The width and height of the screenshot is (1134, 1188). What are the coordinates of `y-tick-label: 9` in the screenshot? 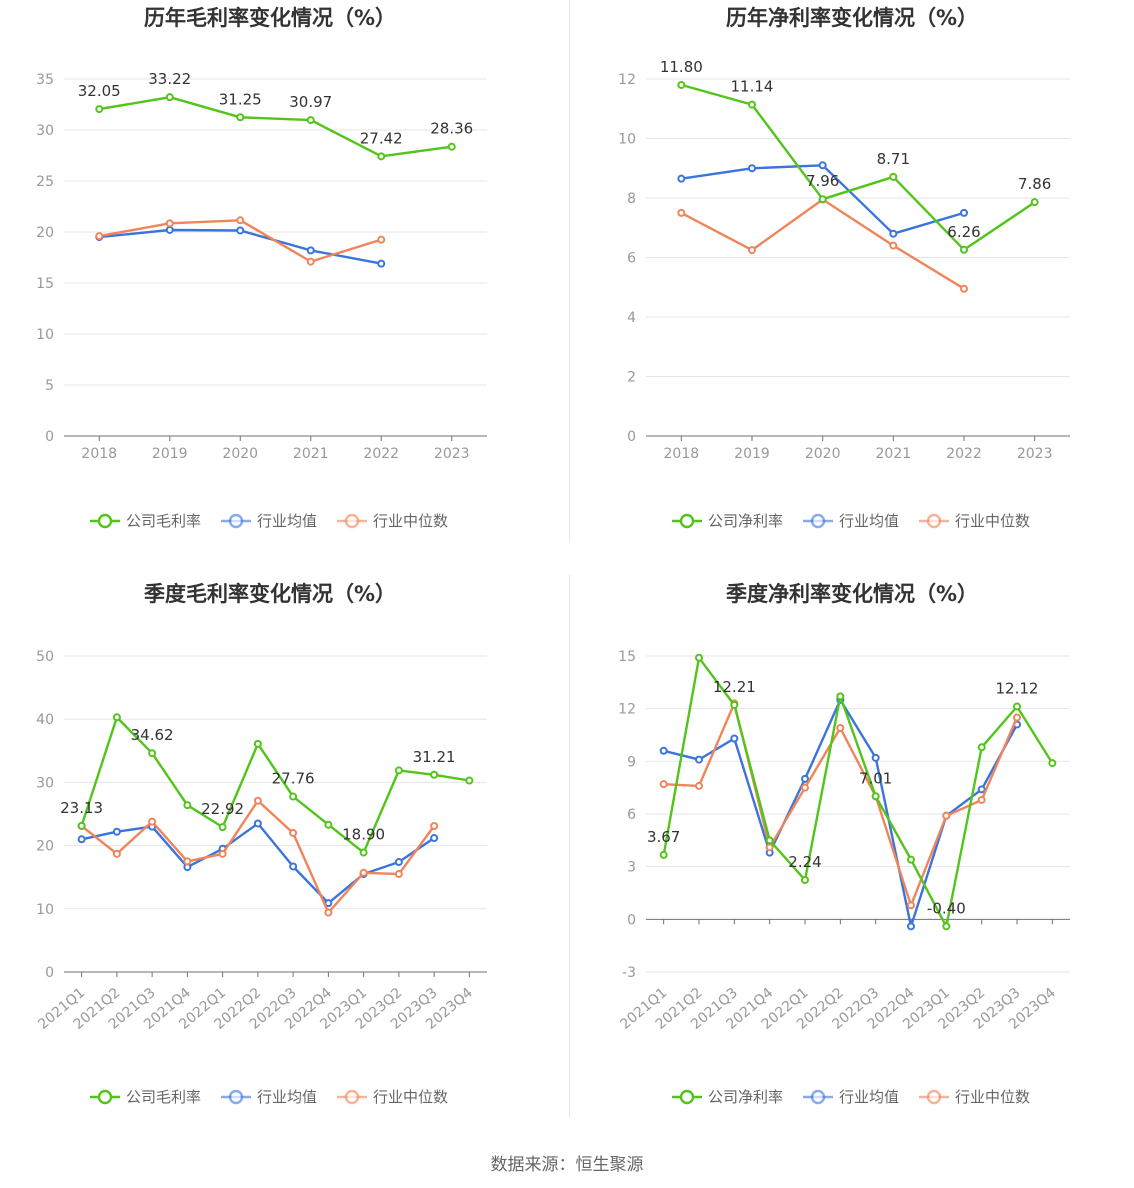 It's located at (631, 762).